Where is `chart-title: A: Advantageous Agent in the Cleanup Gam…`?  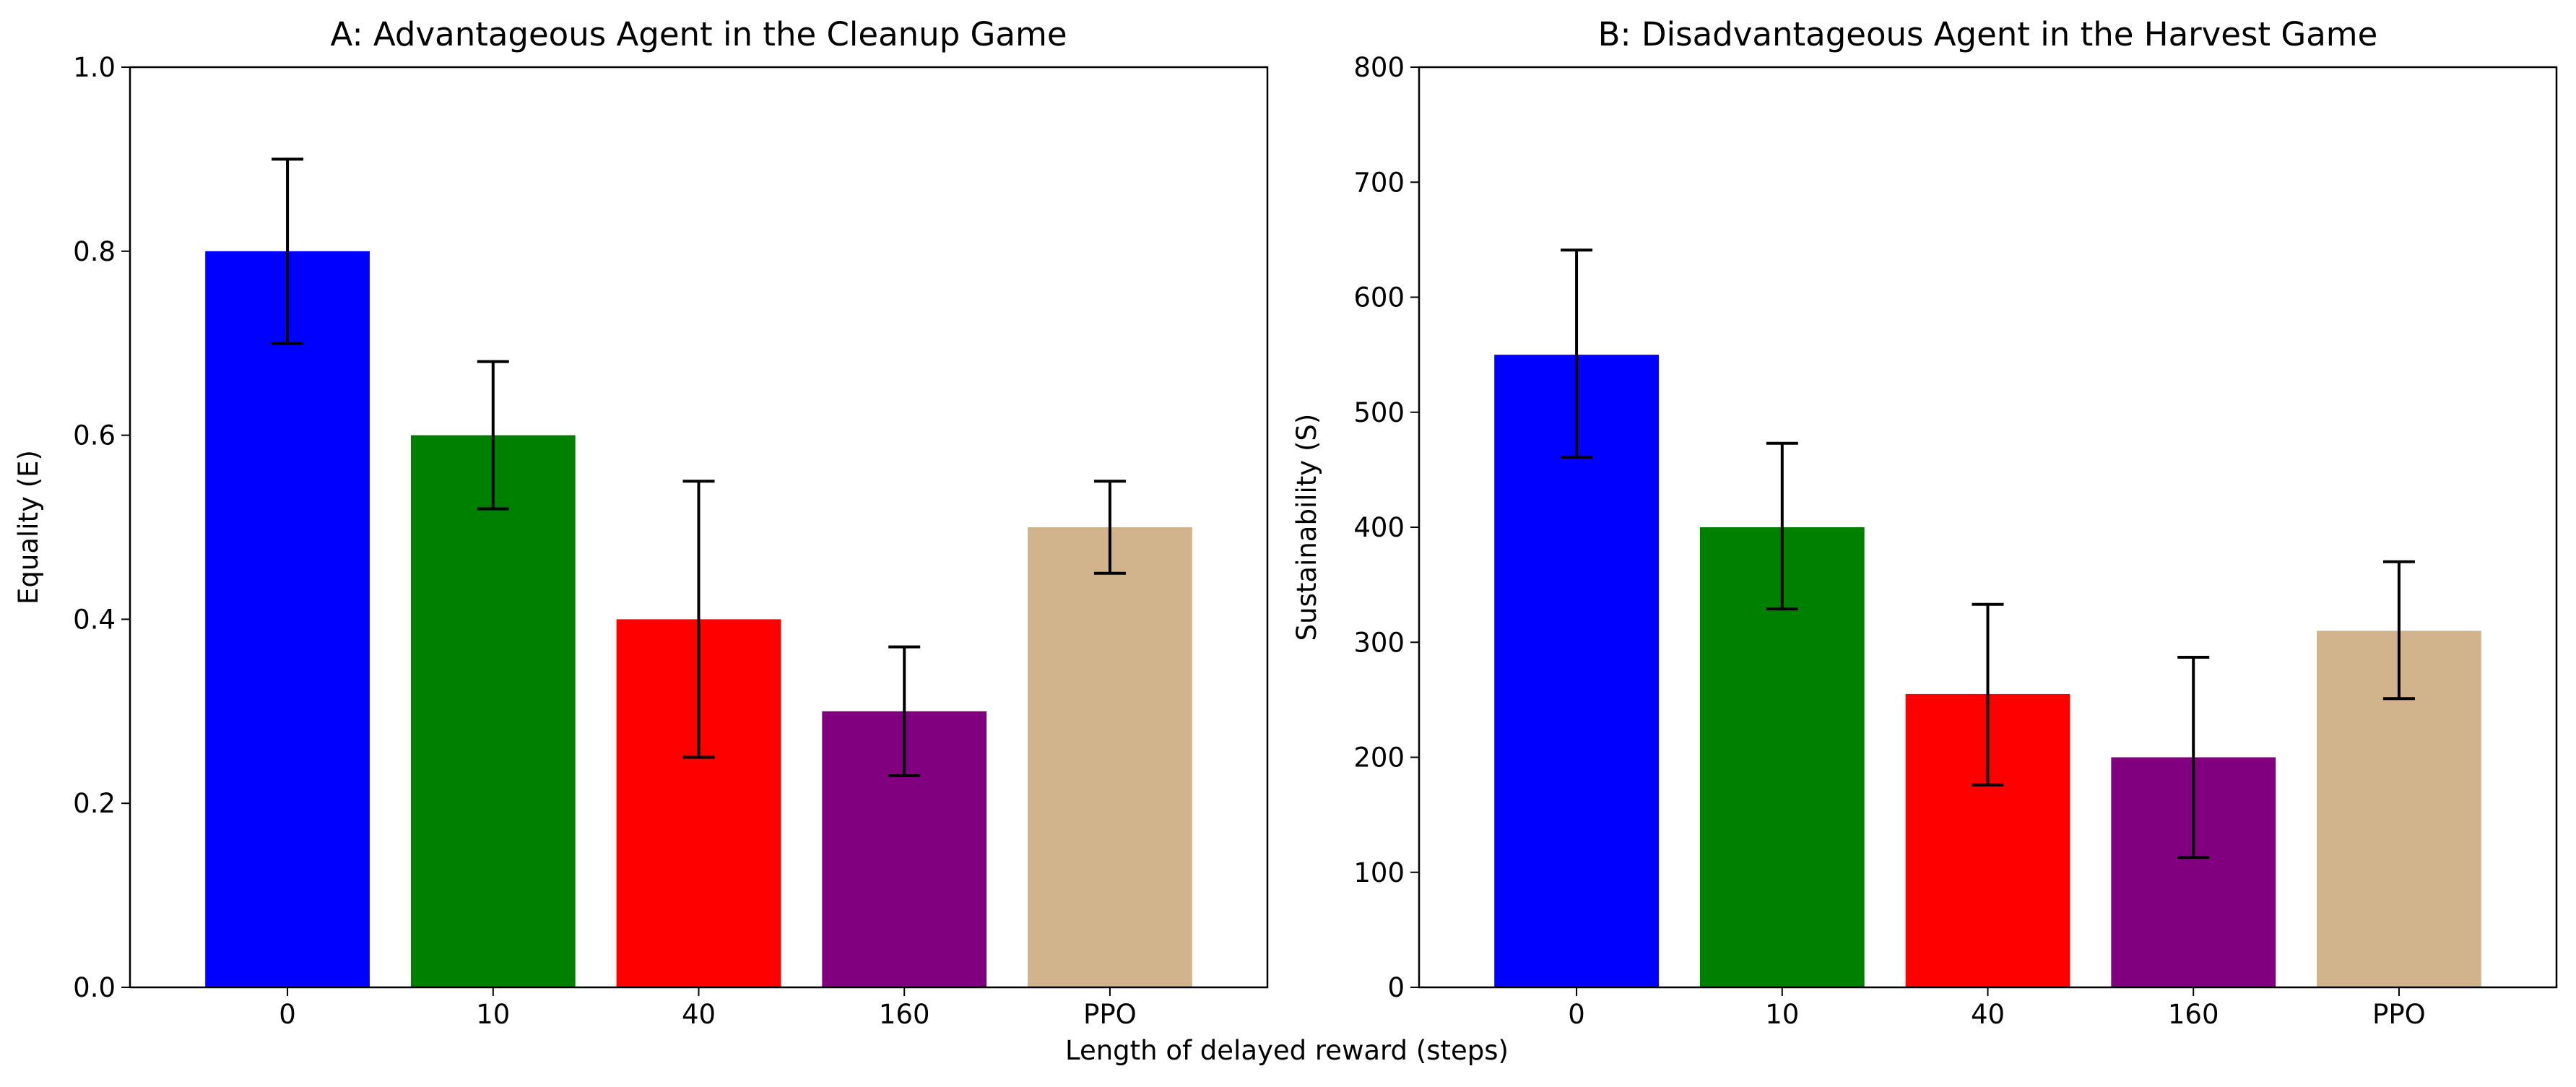 chart-title: A: Advantageous Agent in the Cleanup Gam… is located at coordinates (698, 34).